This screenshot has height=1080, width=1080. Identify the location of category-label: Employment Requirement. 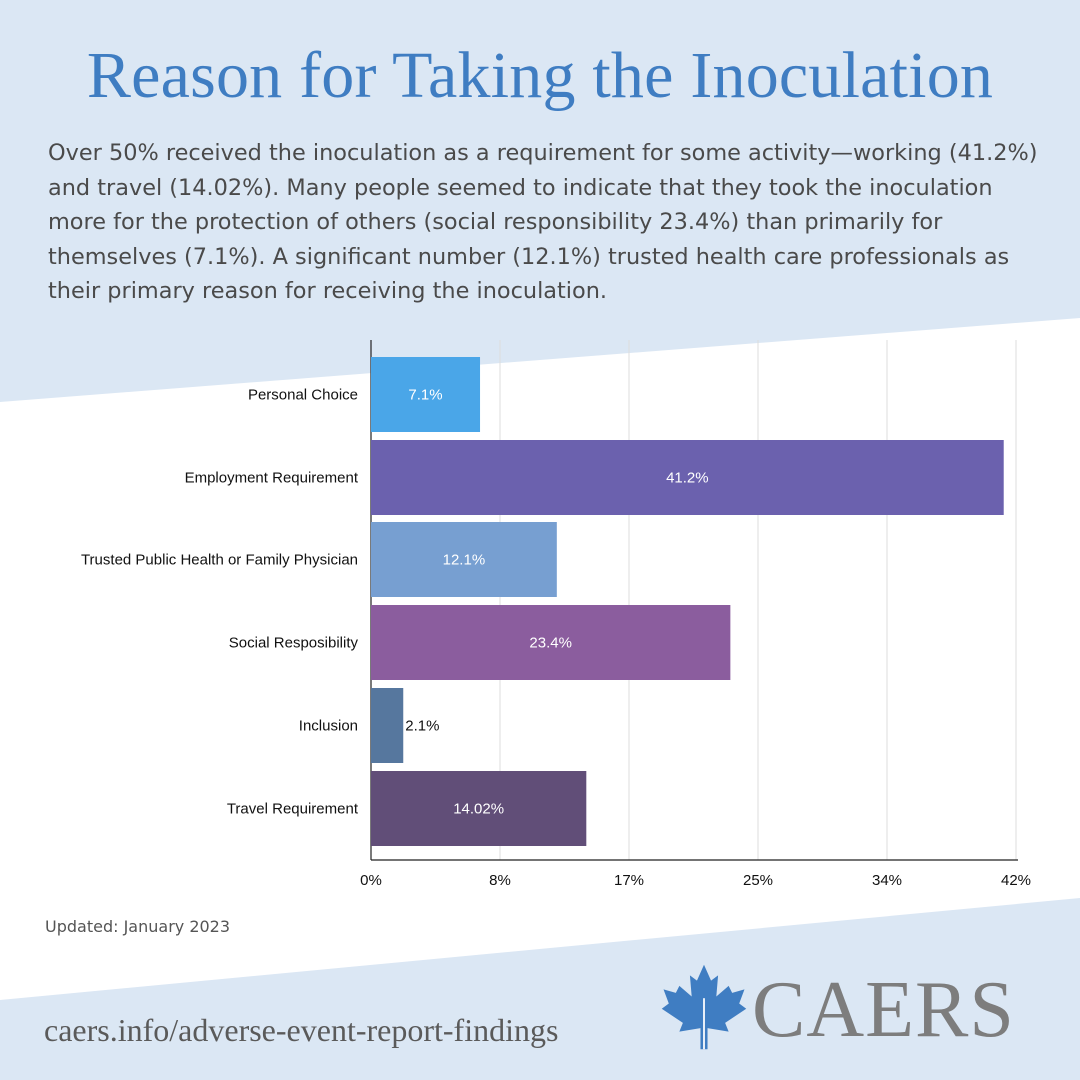
(271, 477).